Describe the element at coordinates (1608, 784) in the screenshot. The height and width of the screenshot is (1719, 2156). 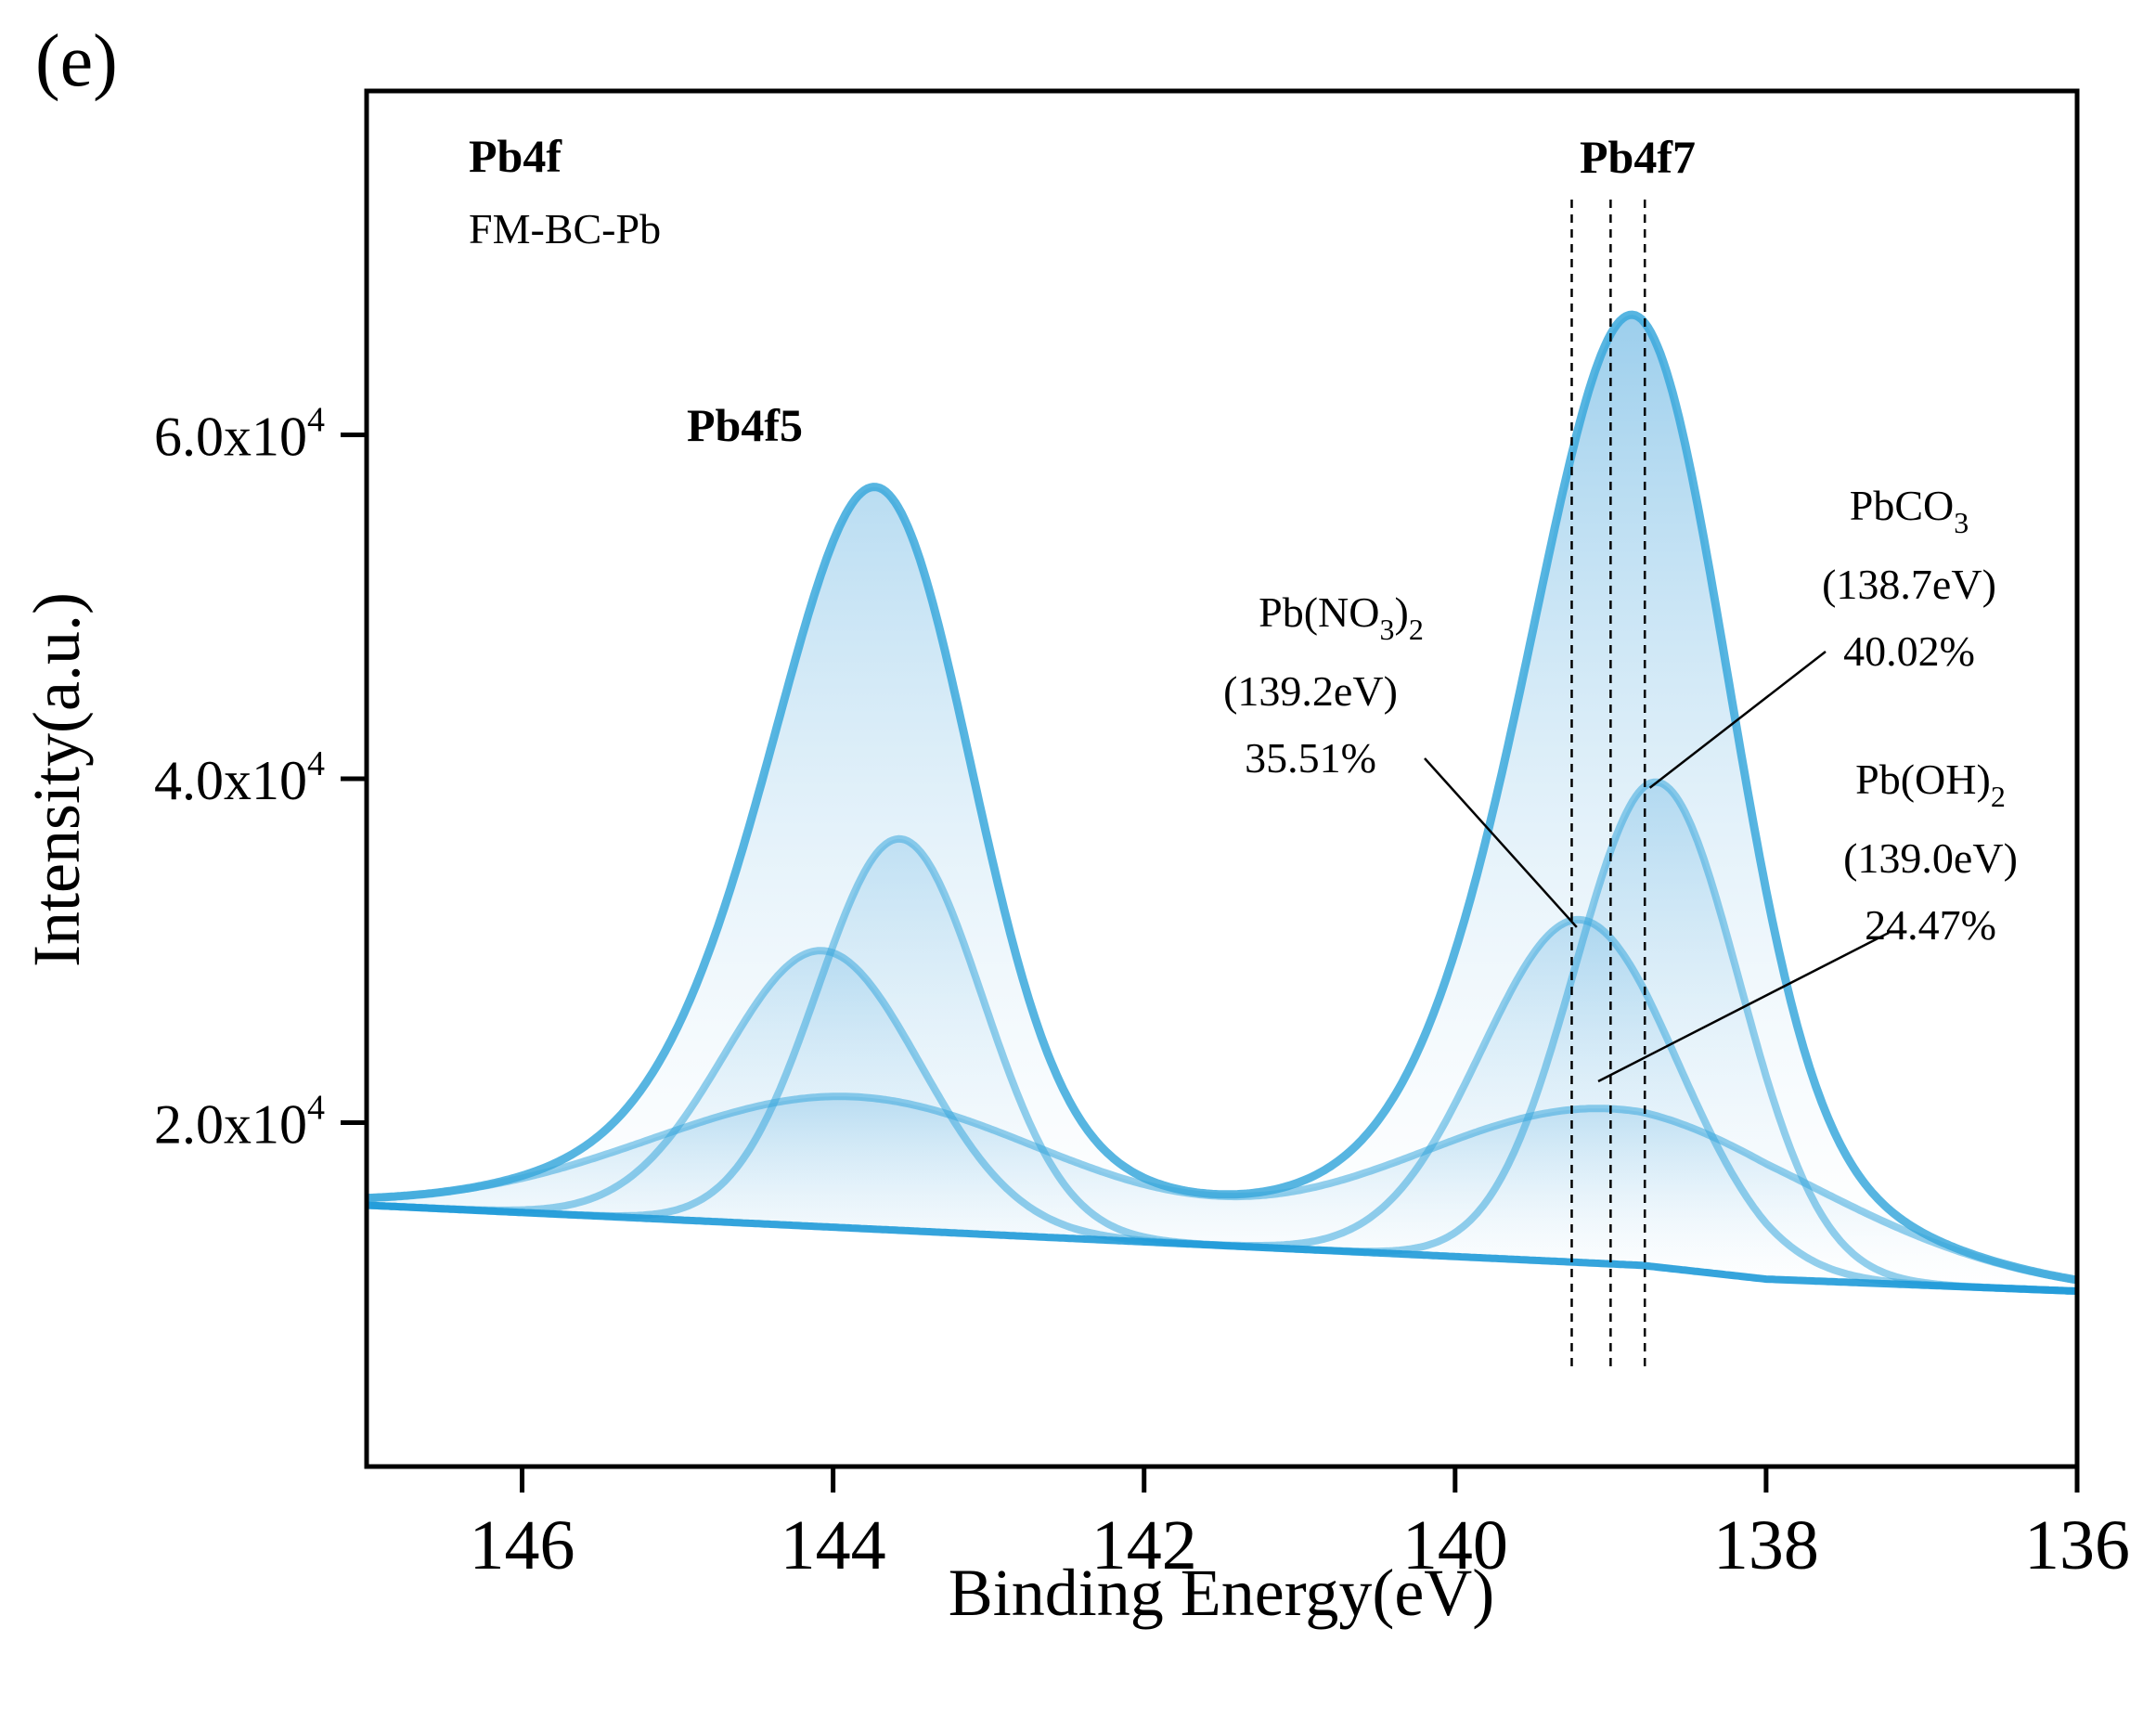
I see `marker-lines` at that location.